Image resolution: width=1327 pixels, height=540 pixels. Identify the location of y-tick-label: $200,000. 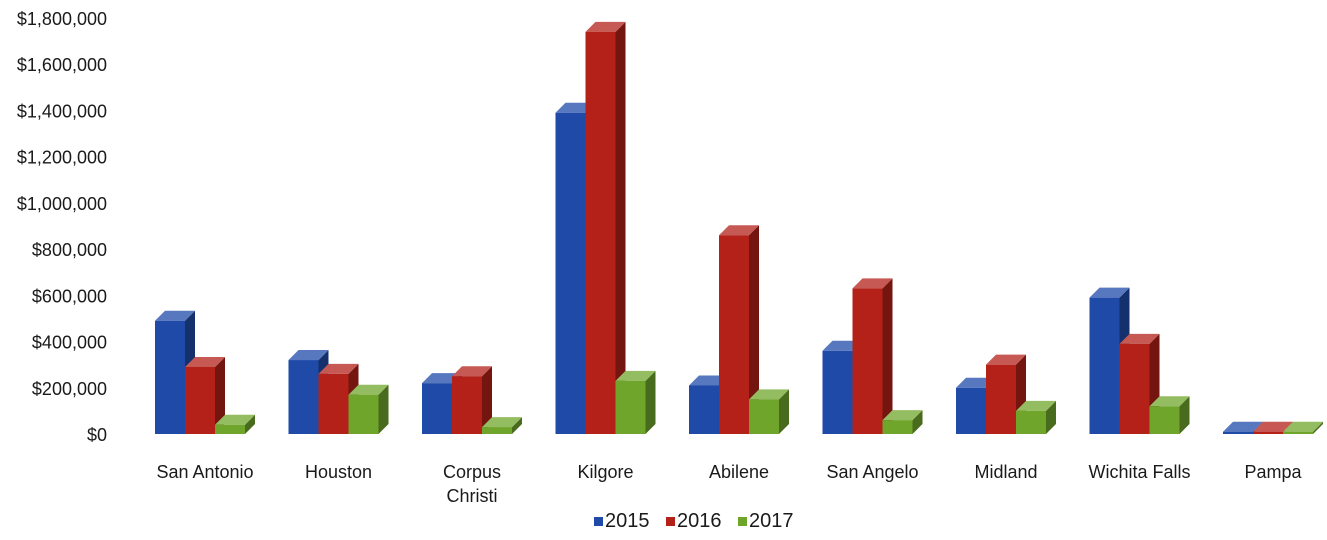
(69, 389).